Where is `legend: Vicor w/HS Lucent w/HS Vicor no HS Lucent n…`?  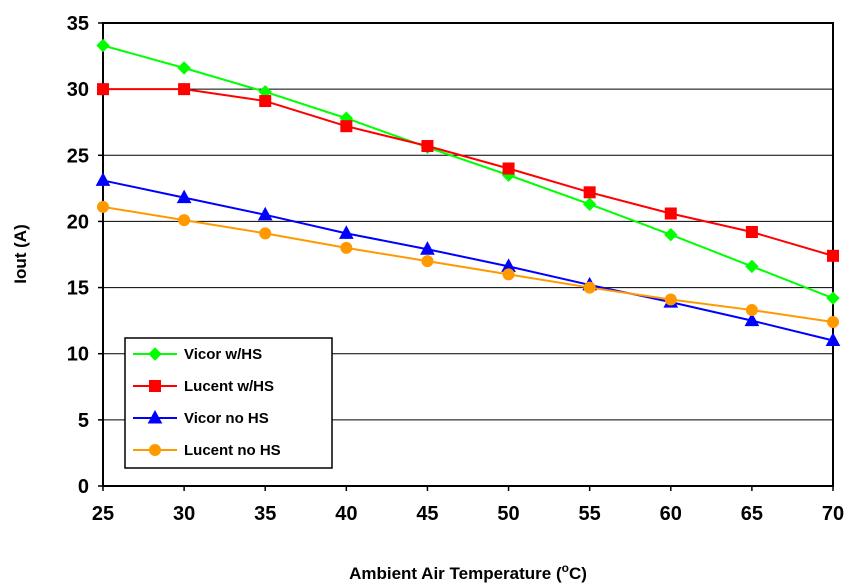
legend: Vicor w/HS Lucent w/HS Vicor no HS Lucent n… is located at coordinates (228, 403).